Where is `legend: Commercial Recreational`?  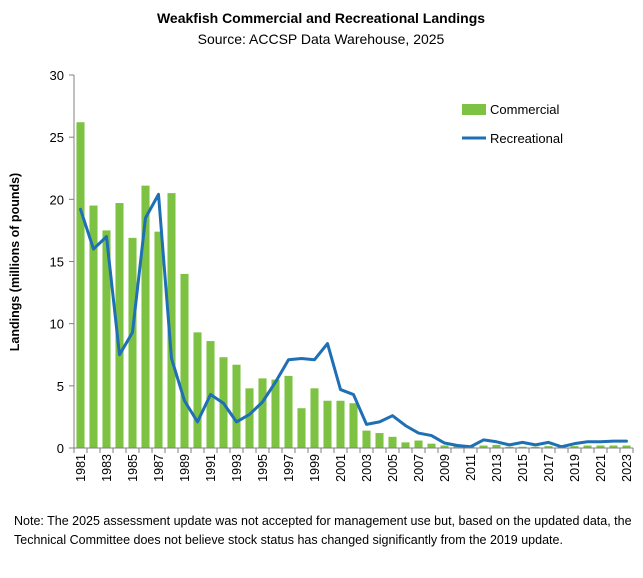
legend: Commercial Recreational is located at coordinates (512, 124).